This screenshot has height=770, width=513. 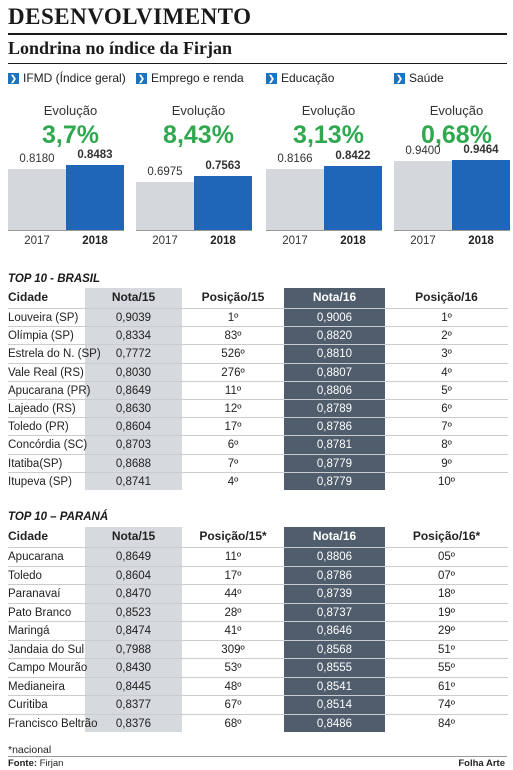 What do you see at coordinates (133, 463) in the screenshot?
I see `cell-nota15: 0,8688` at bounding box center [133, 463].